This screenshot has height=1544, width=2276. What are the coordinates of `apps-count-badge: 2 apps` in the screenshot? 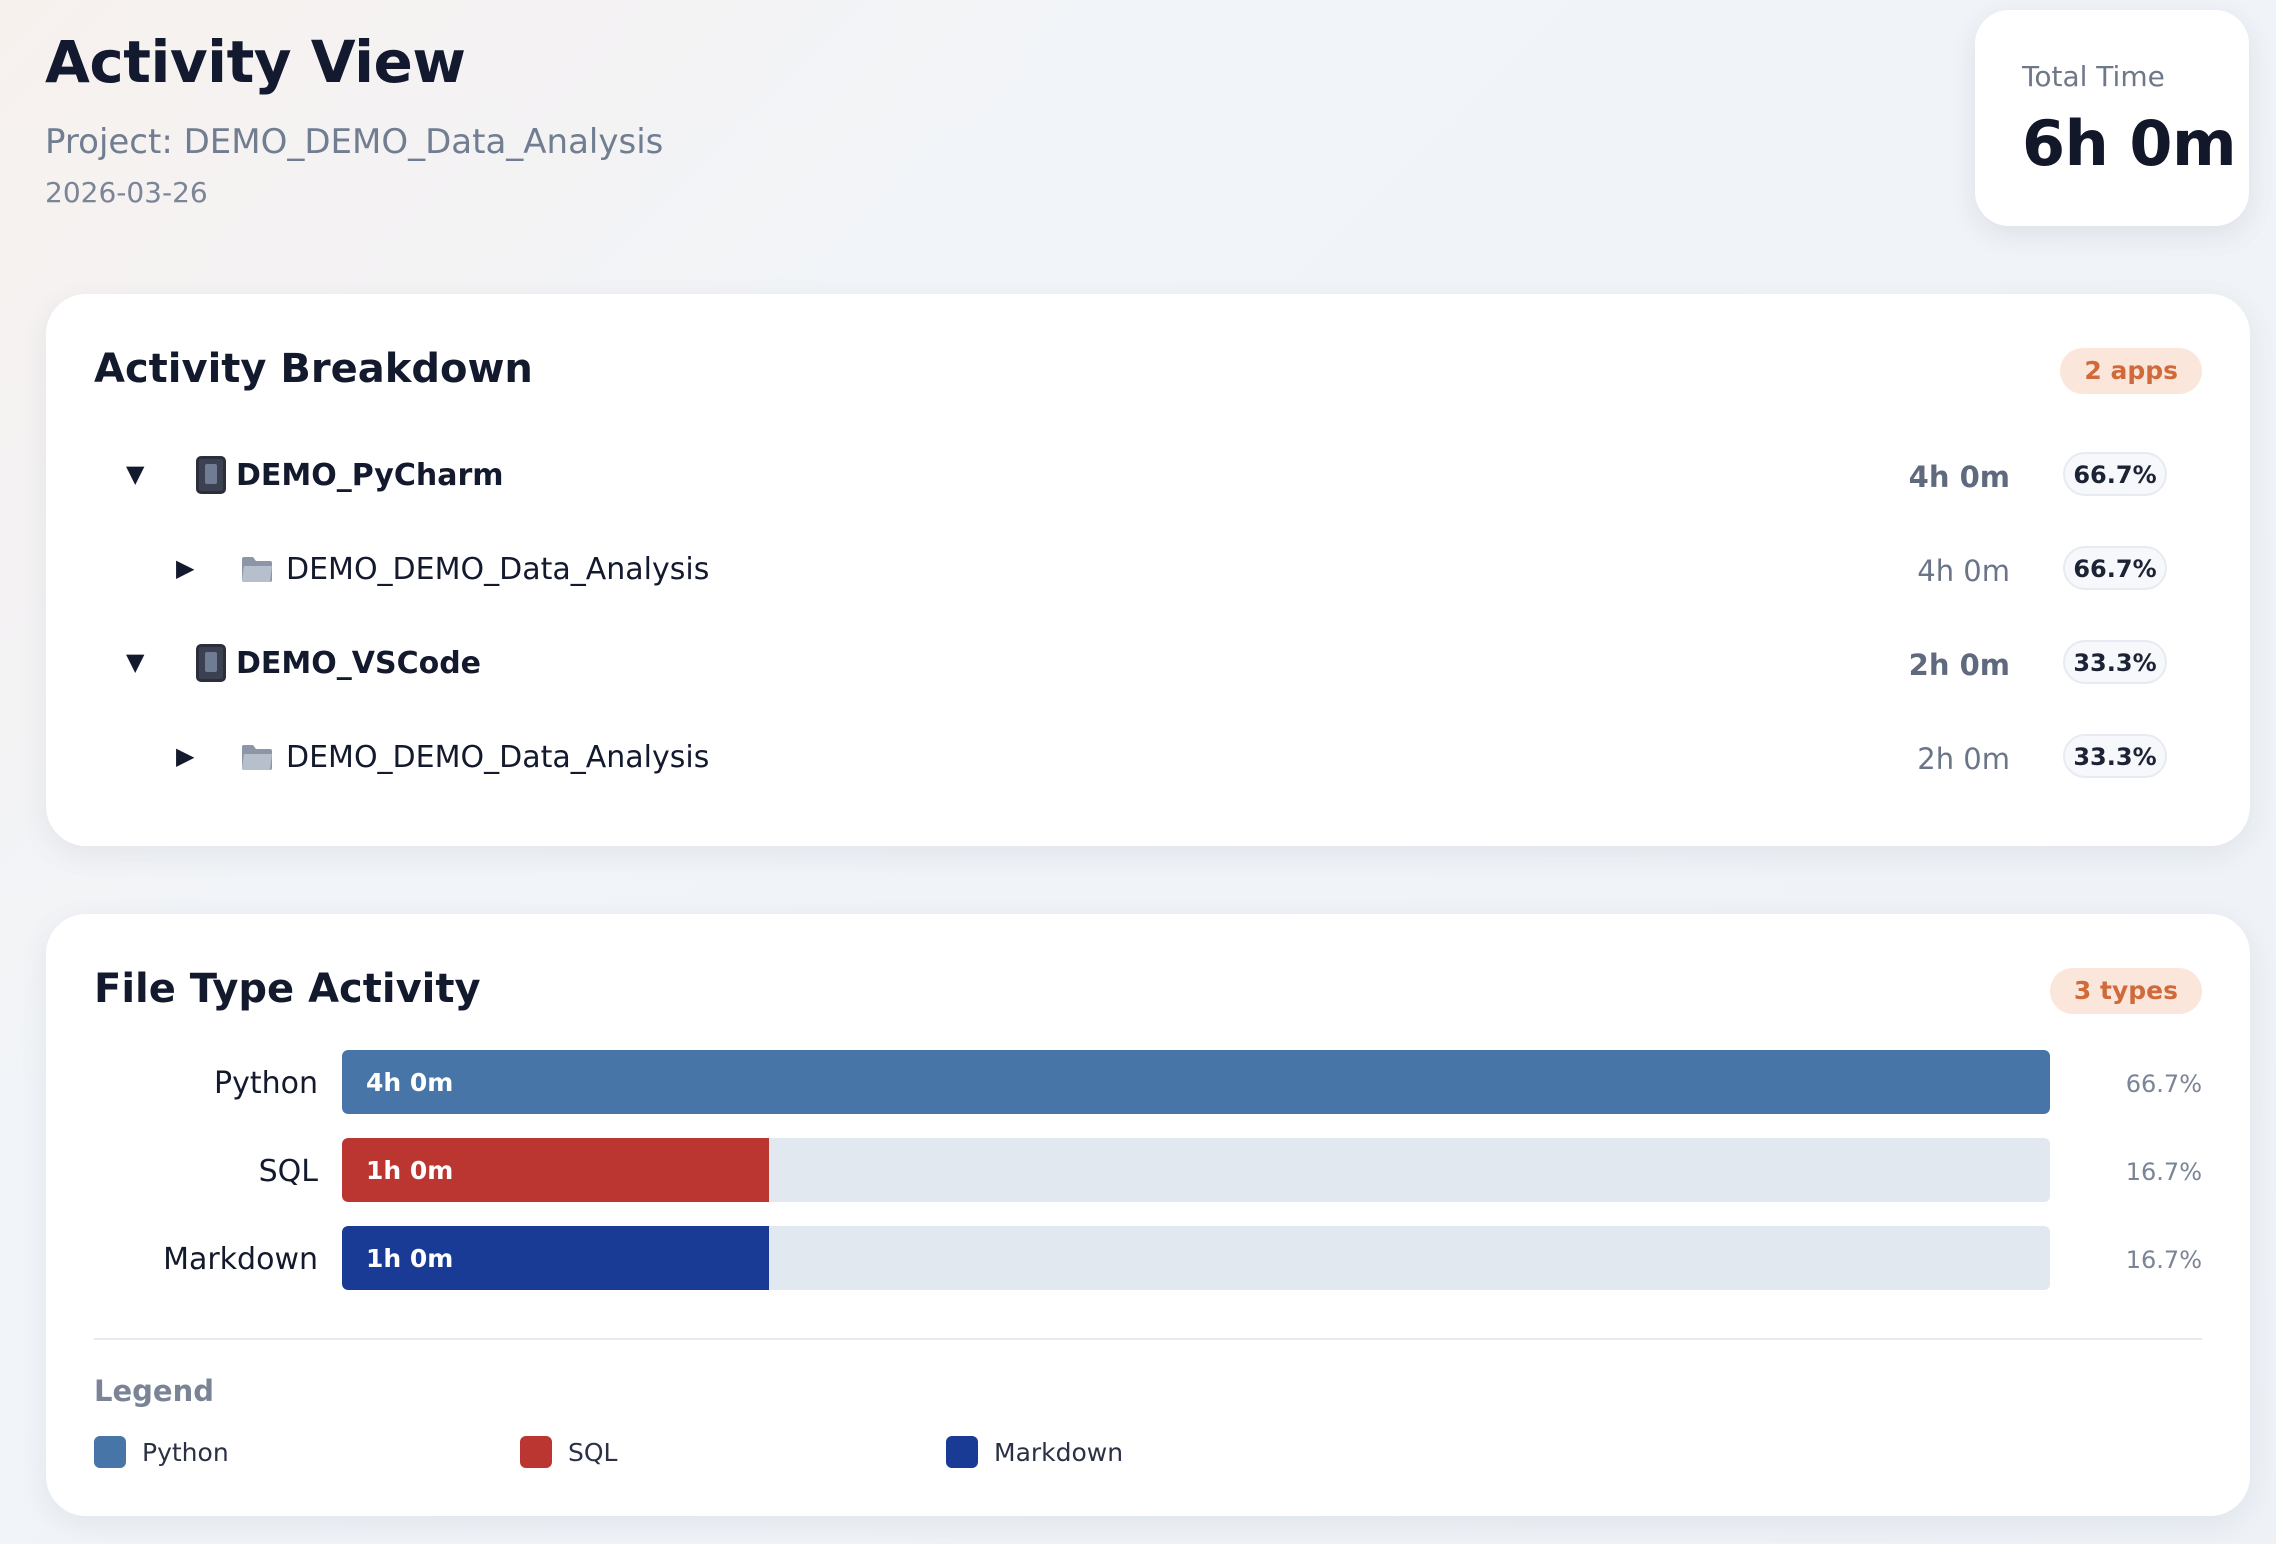 It's located at (2131, 371).